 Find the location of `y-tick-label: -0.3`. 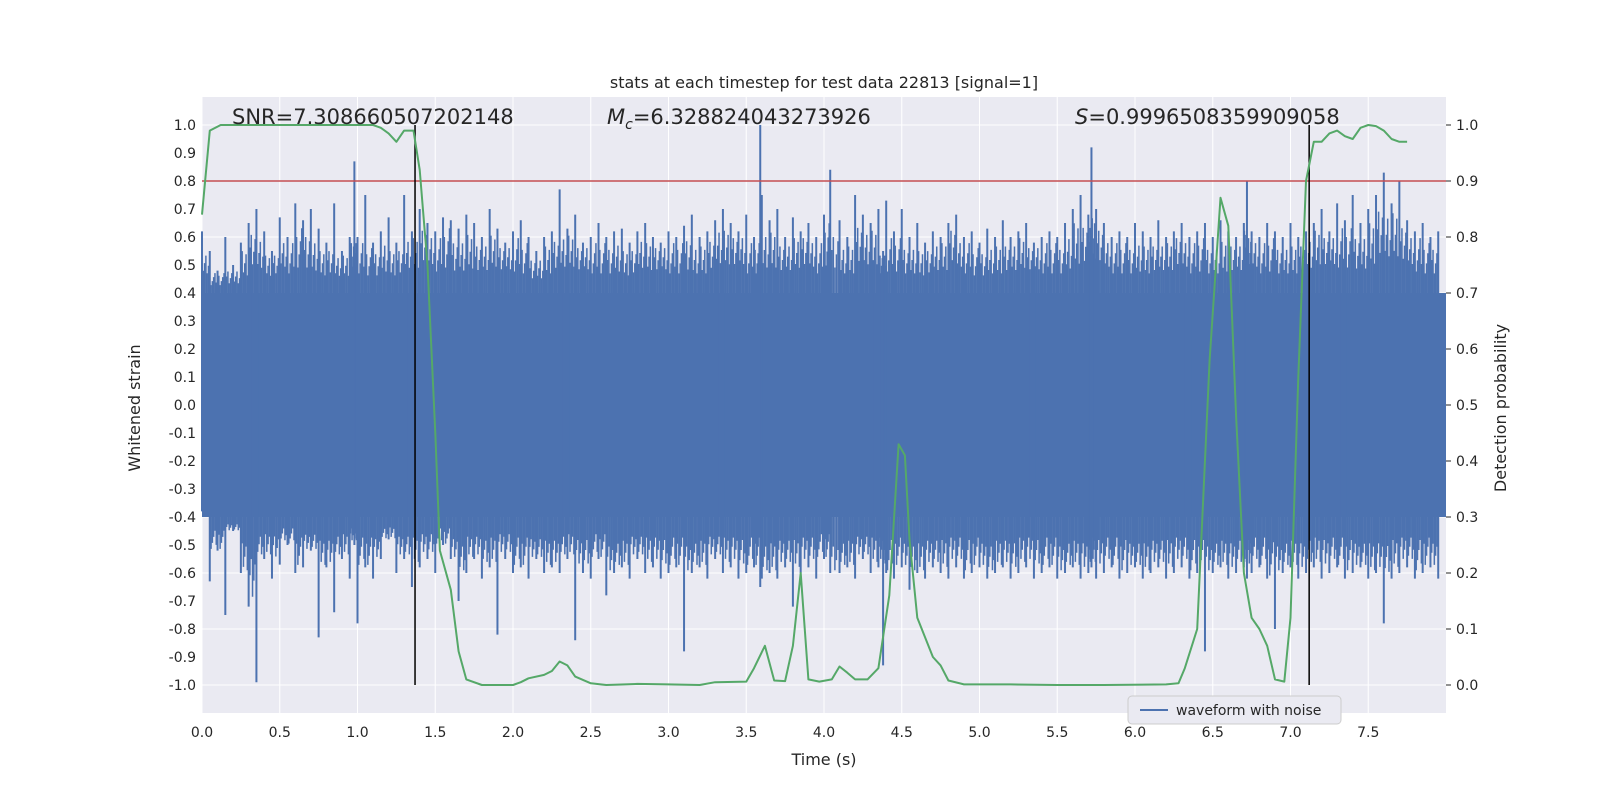

y-tick-label: -0.3 is located at coordinates (182, 490).